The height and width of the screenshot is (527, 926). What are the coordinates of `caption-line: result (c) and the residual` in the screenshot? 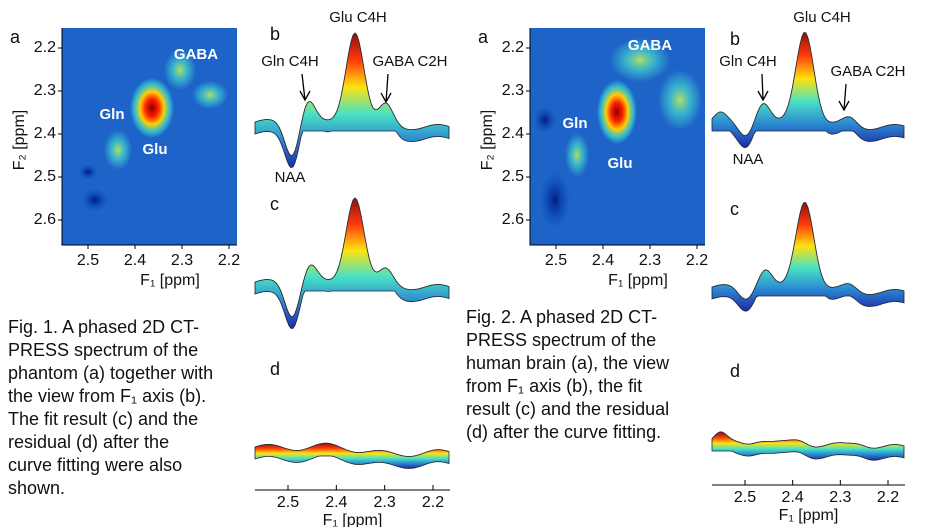 It's located at (567, 409).